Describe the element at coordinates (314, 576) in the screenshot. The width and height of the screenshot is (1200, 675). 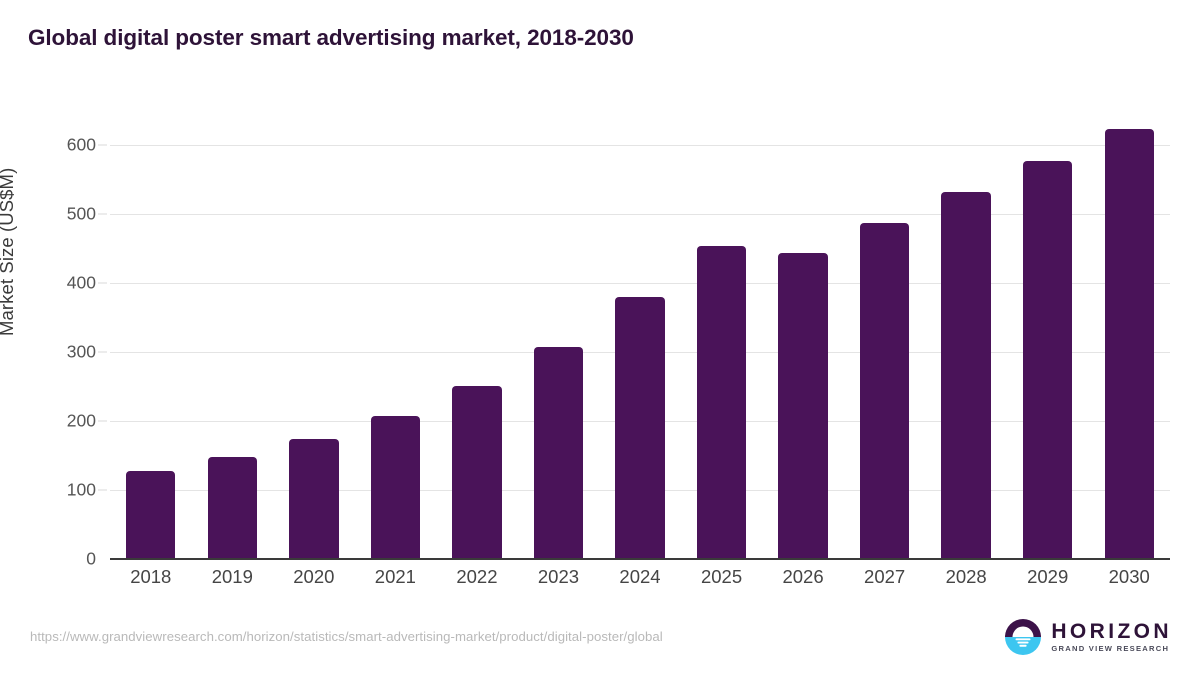
I see `x-tick-label: 2020` at that location.